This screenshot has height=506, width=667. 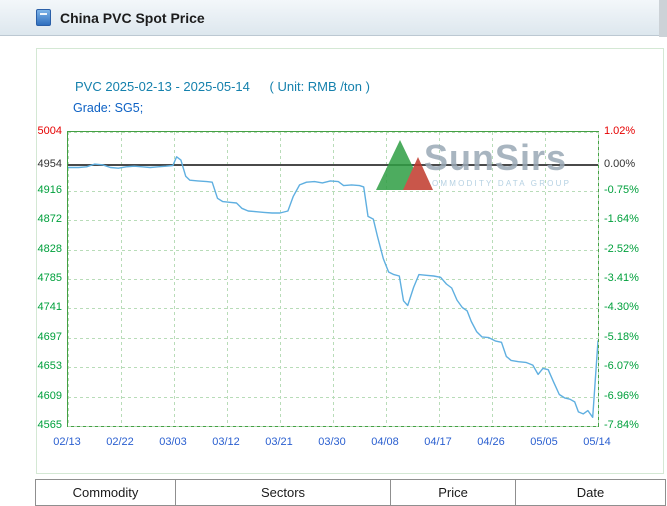 What do you see at coordinates (120, 442) in the screenshot?
I see `x-tick: 02/22` at bounding box center [120, 442].